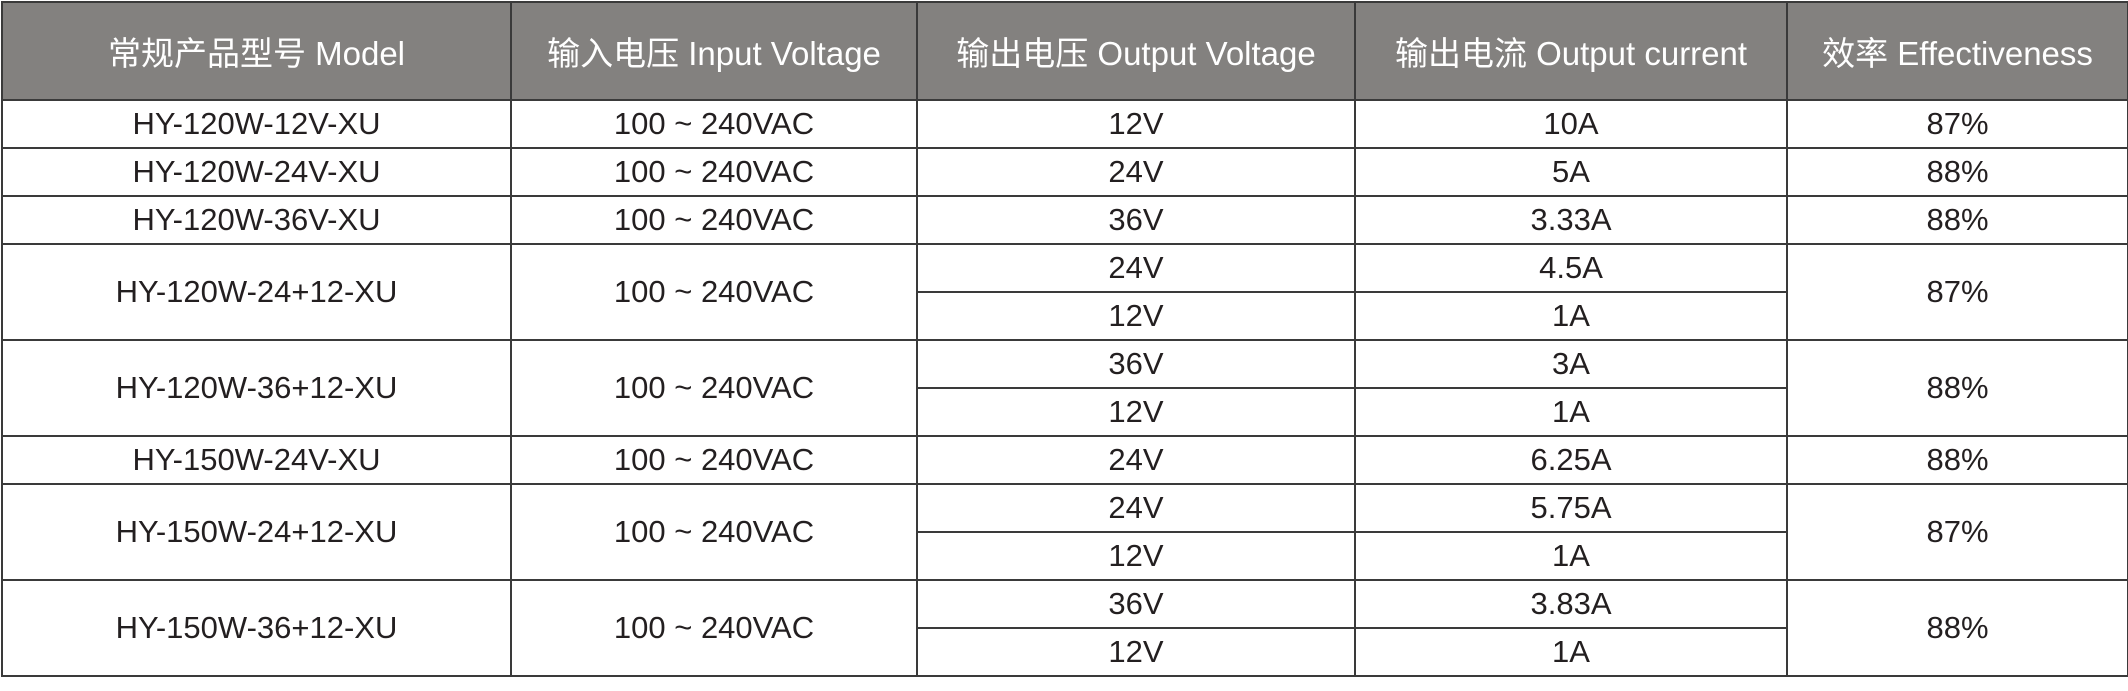 This screenshot has height=691, width=2128. I want to click on table-row: HY-150W-36+12-XU 100 ~ 240VAC 36V 3.83A 88%, so click(1064, 628).